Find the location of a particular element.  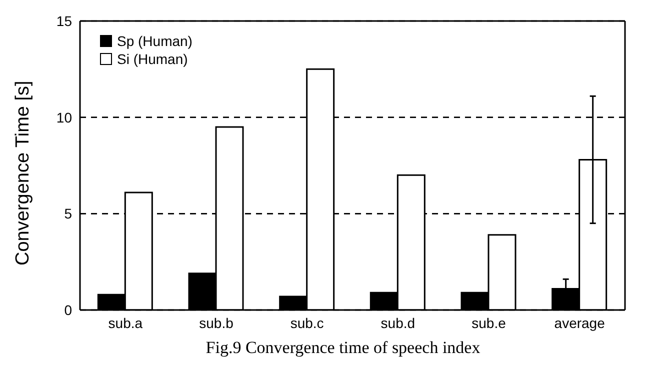

legend-label: Si (Human) is located at coordinates (152, 59).